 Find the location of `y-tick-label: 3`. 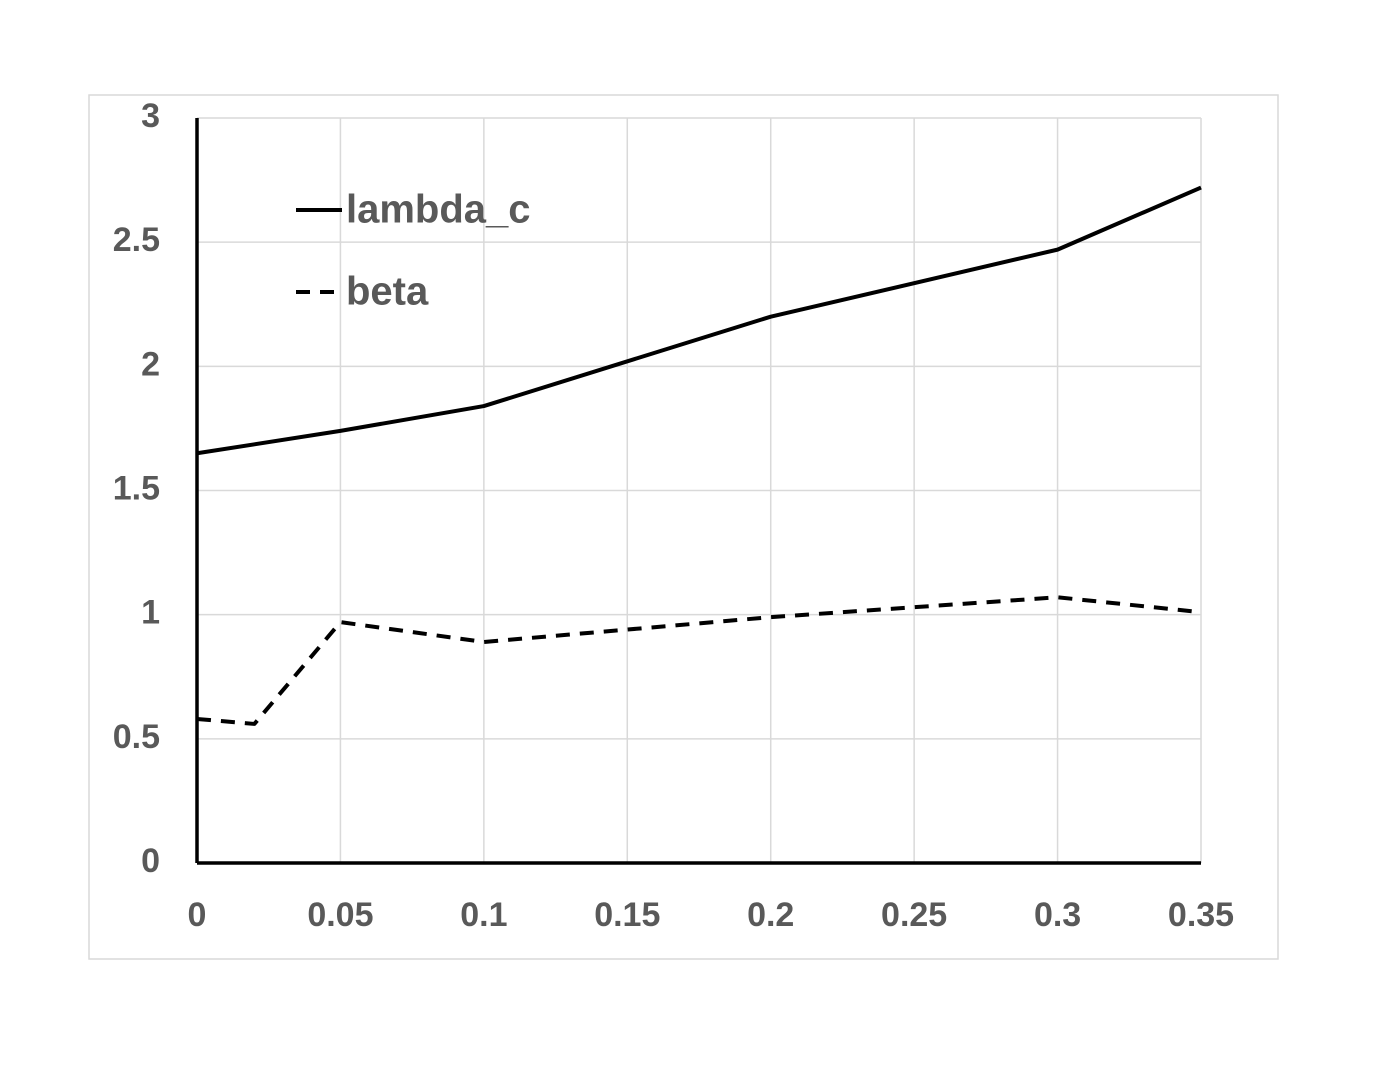

y-tick-label: 3 is located at coordinates (150, 116).